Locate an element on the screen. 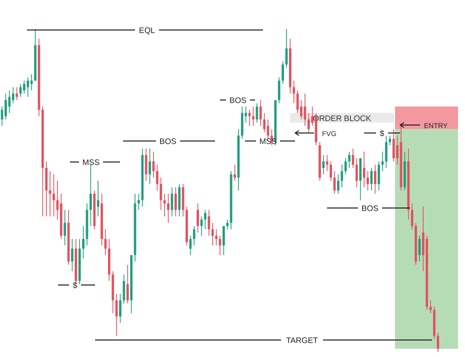  annotation: EQL is located at coordinates (147, 30).